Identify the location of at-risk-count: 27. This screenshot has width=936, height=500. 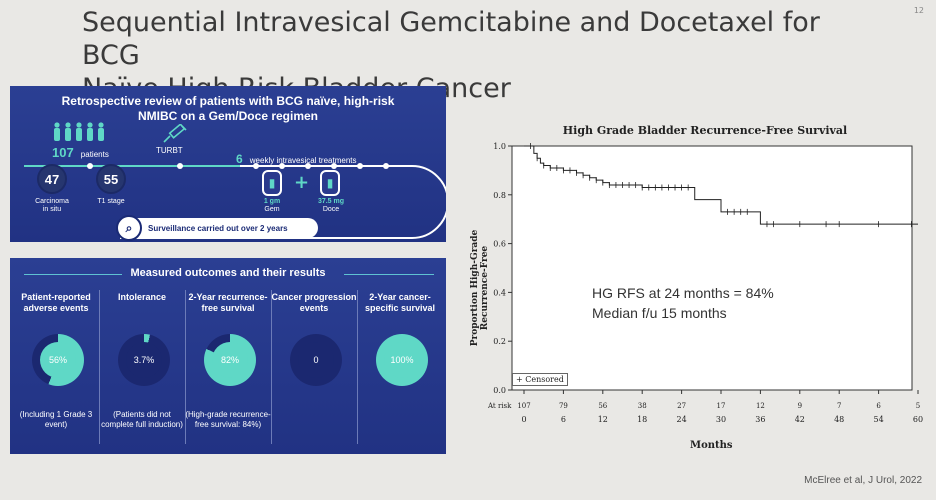
(681, 406).